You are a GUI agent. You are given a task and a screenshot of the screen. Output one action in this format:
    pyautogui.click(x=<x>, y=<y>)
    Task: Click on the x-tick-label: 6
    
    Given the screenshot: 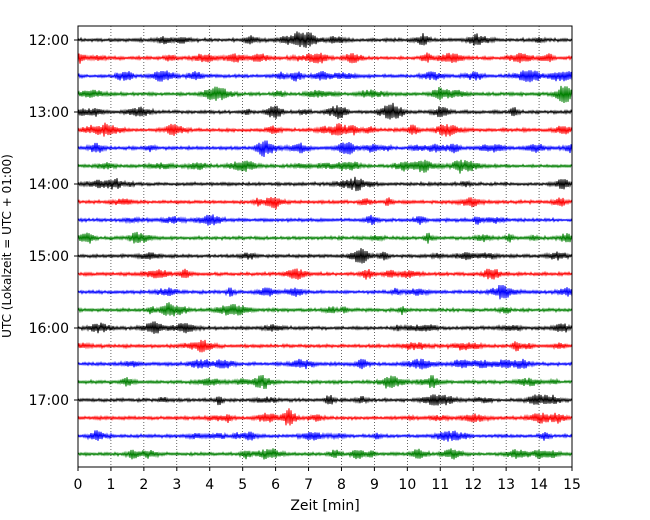 What is the action you would take?
    pyautogui.click(x=275, y=485)
    